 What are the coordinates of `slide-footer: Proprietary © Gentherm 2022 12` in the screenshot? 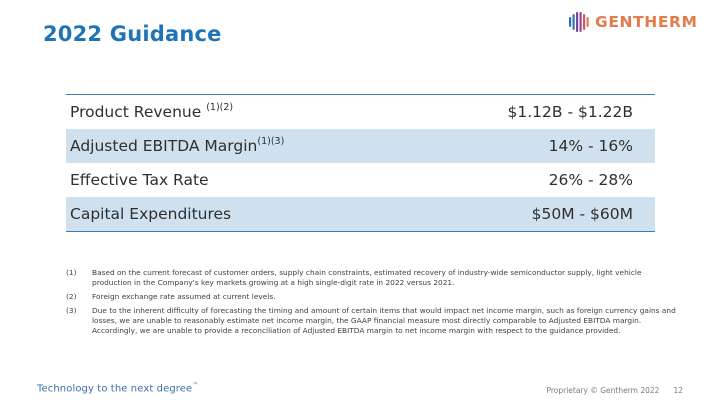 It's located at (614, 390).